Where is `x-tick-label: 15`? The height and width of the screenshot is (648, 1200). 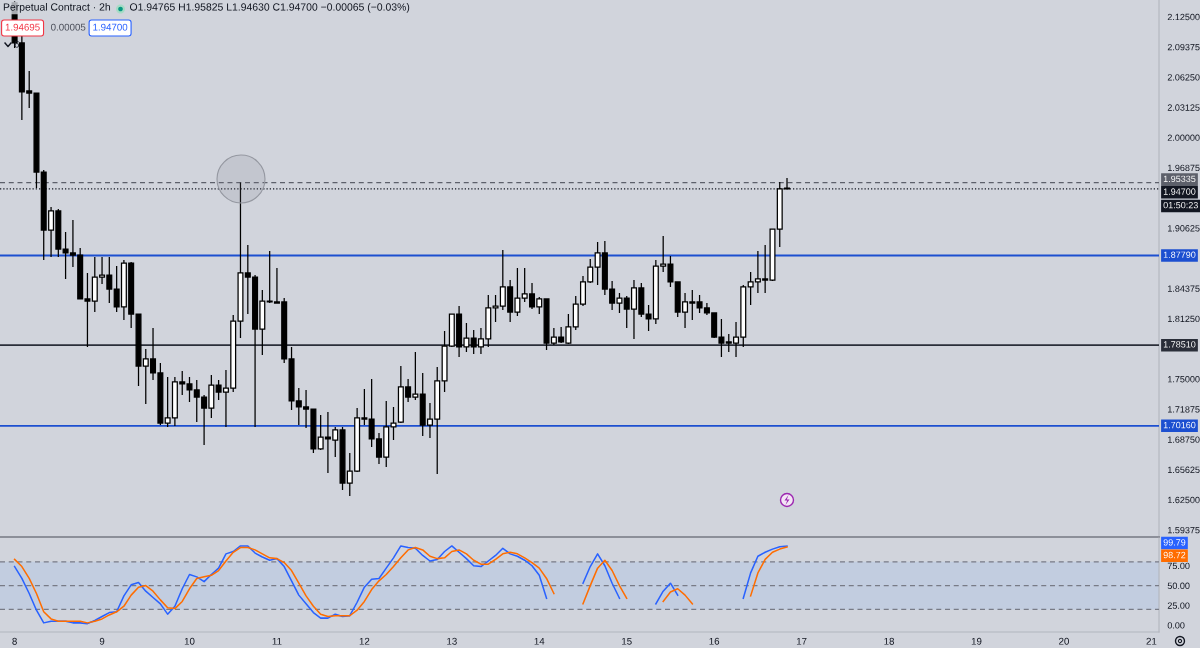
x-tick-label: 15 is located at coordinates (627, 641).